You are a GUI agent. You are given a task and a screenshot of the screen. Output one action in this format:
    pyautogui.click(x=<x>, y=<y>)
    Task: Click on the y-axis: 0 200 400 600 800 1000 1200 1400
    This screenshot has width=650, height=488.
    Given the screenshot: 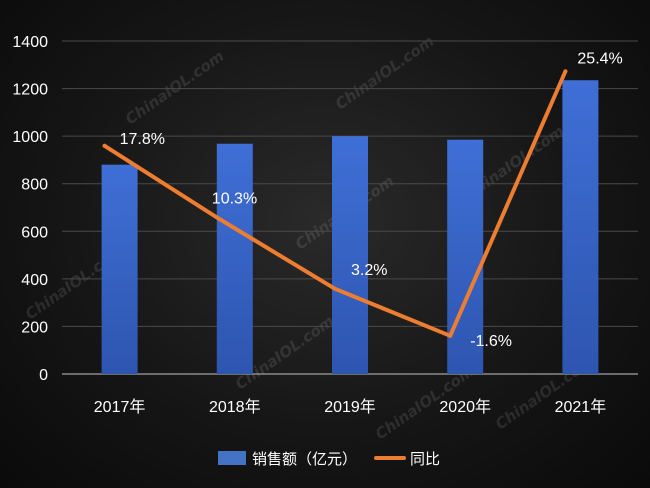 What is the action you would take?
    pyautogui.click(x=30, y=209)
    